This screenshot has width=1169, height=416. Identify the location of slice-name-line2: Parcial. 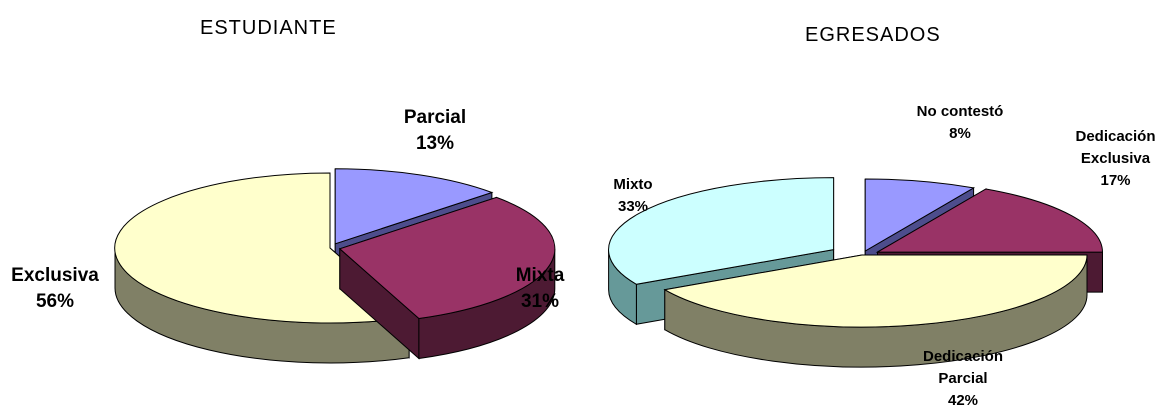
(963, 378).